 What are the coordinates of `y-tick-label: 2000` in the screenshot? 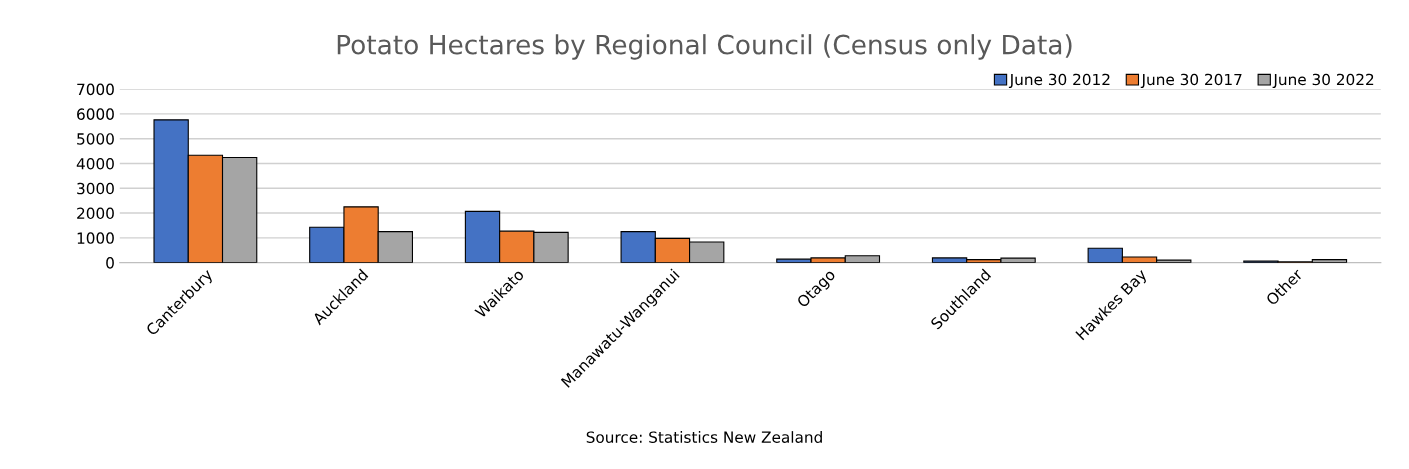 It's located at (95, 213).